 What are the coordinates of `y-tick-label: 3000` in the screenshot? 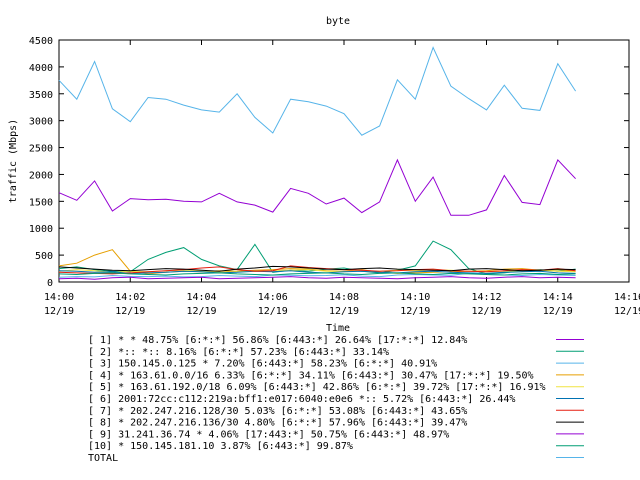 It's located at (41, 122).